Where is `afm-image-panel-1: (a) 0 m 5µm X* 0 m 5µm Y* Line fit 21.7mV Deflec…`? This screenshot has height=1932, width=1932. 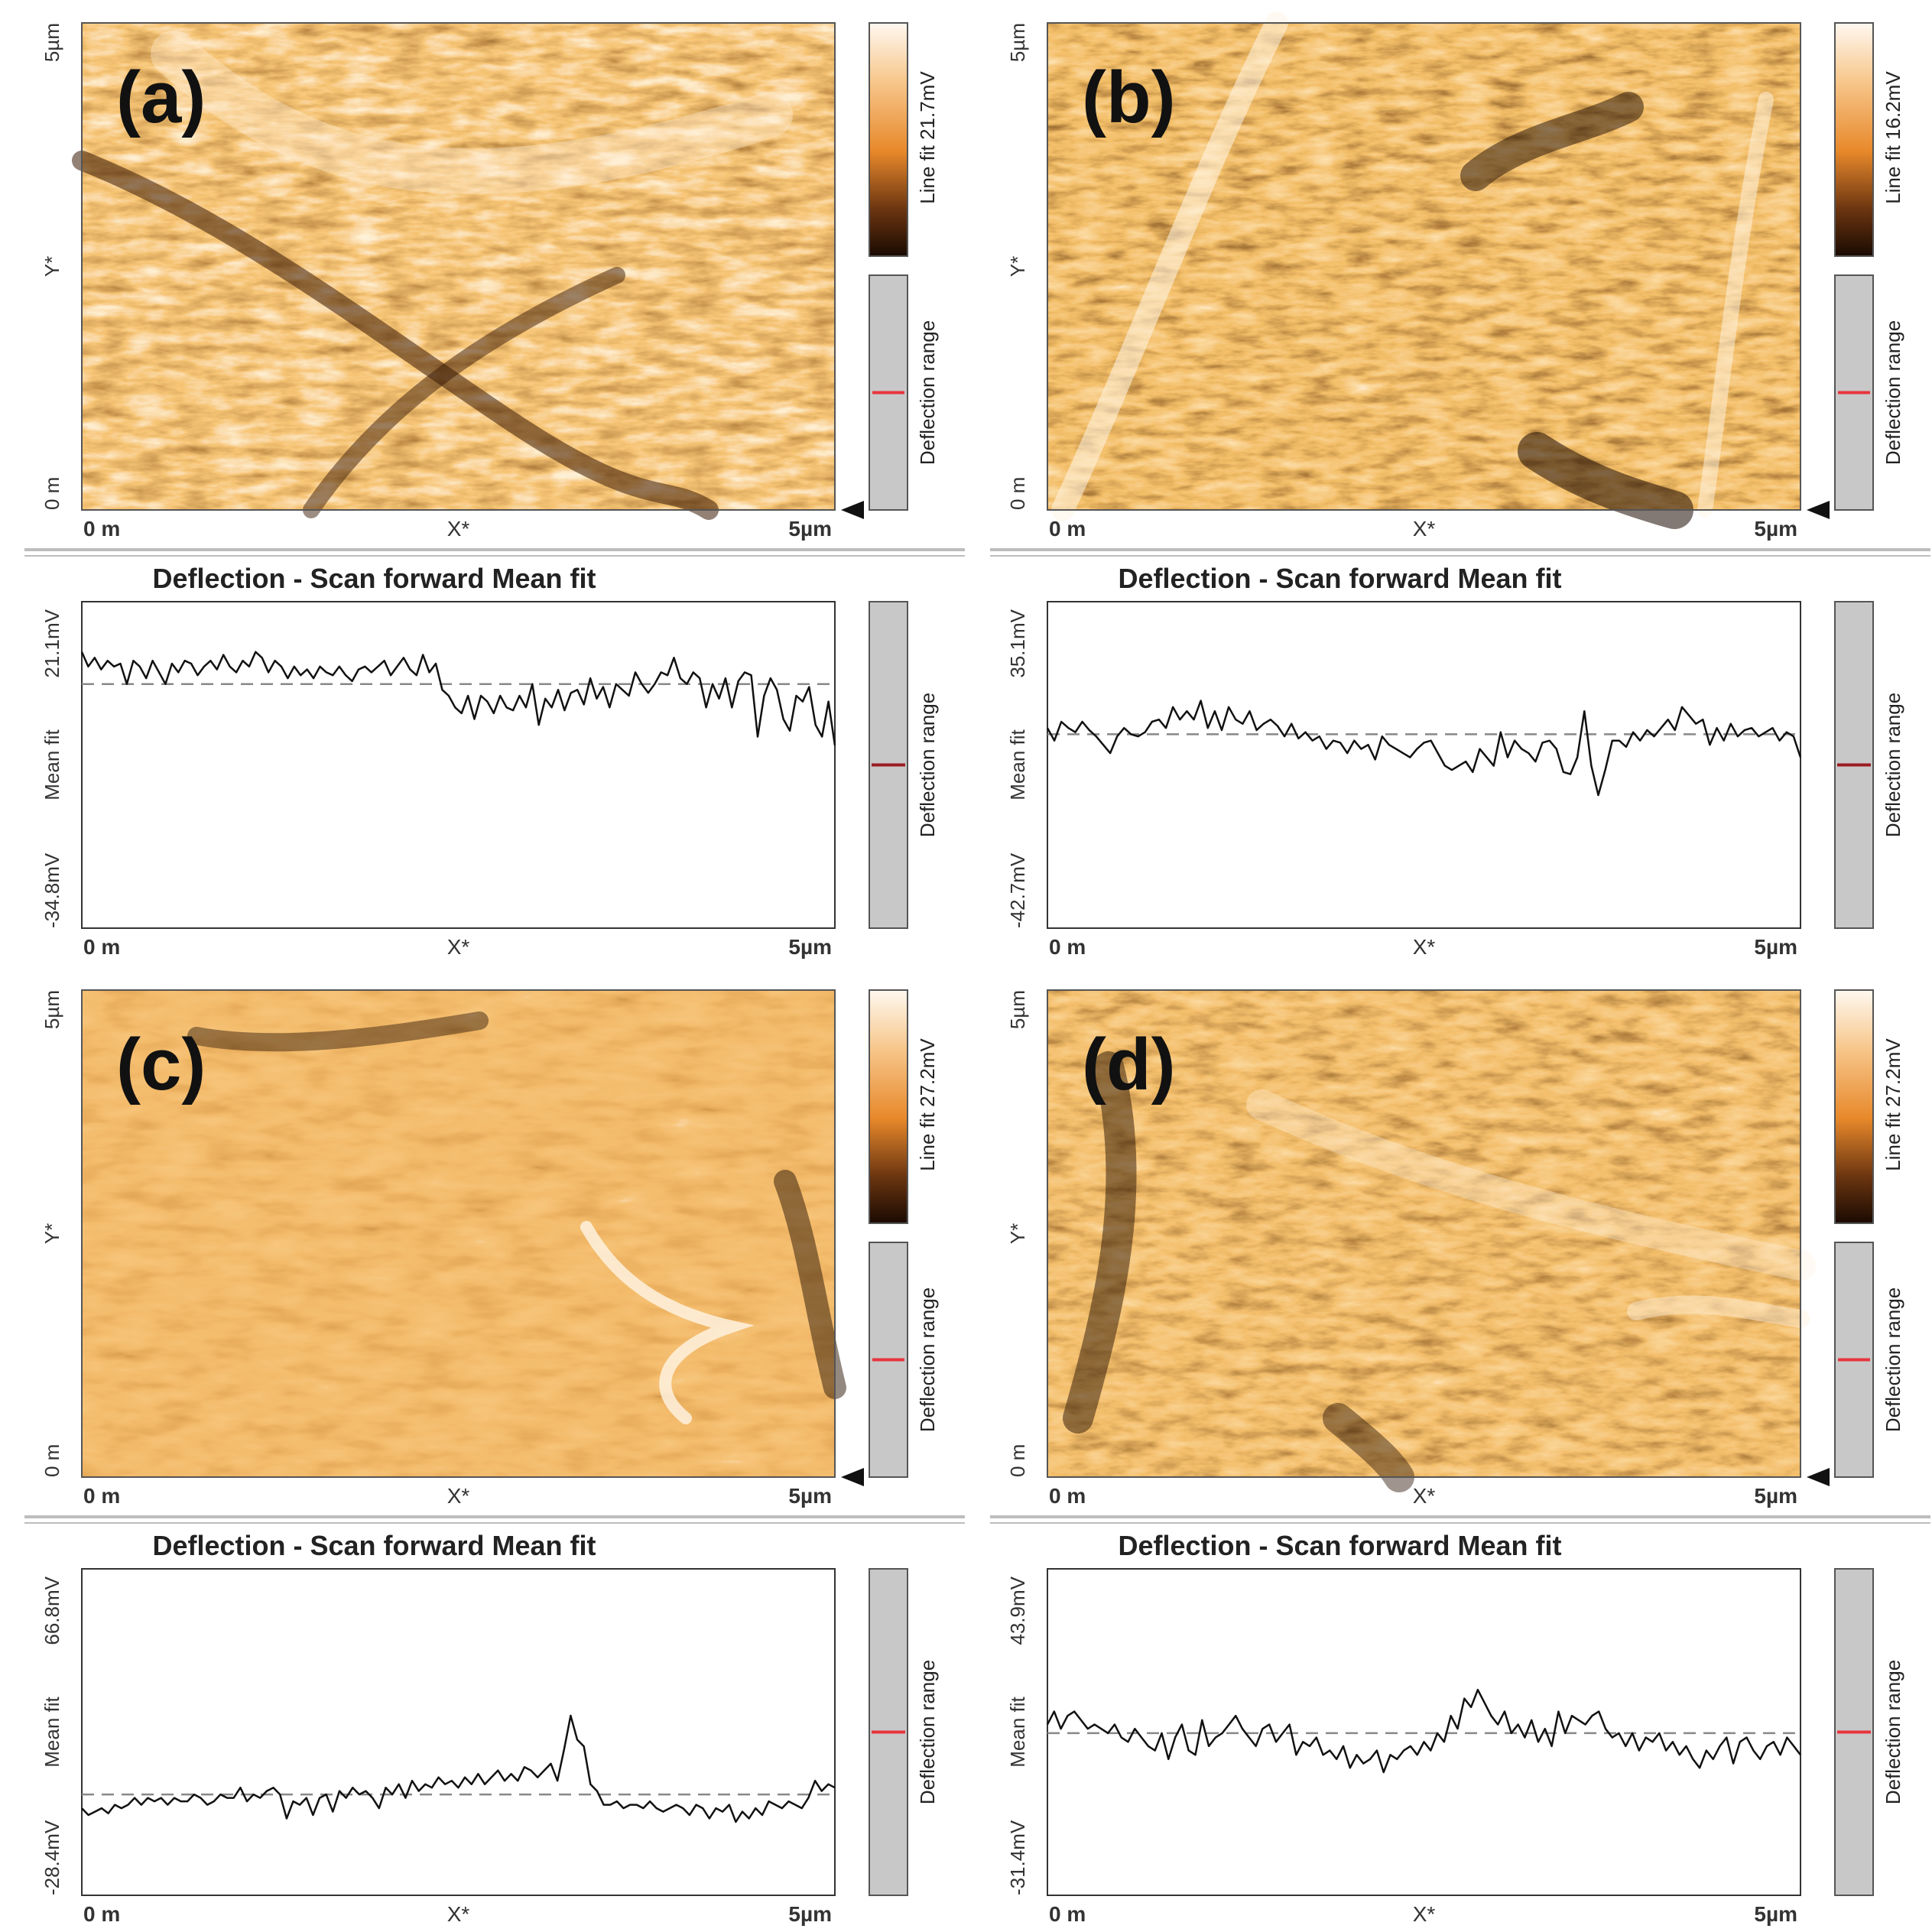 afm-image-panel-1: (a) 0 m 5µm X* 0 m 5µm Y* Line fit 21.7mV Deflec… is located at coordinates (494, 289).